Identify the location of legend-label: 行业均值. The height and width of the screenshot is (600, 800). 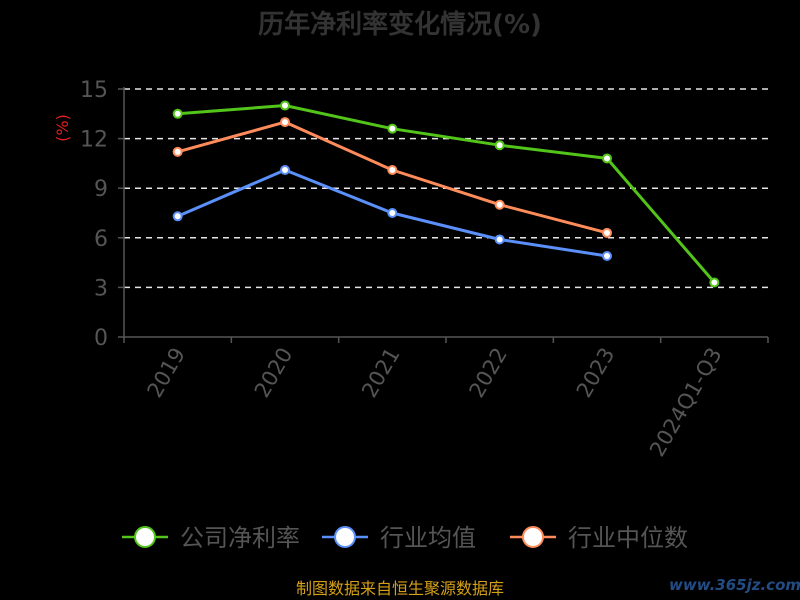
(428, 538).